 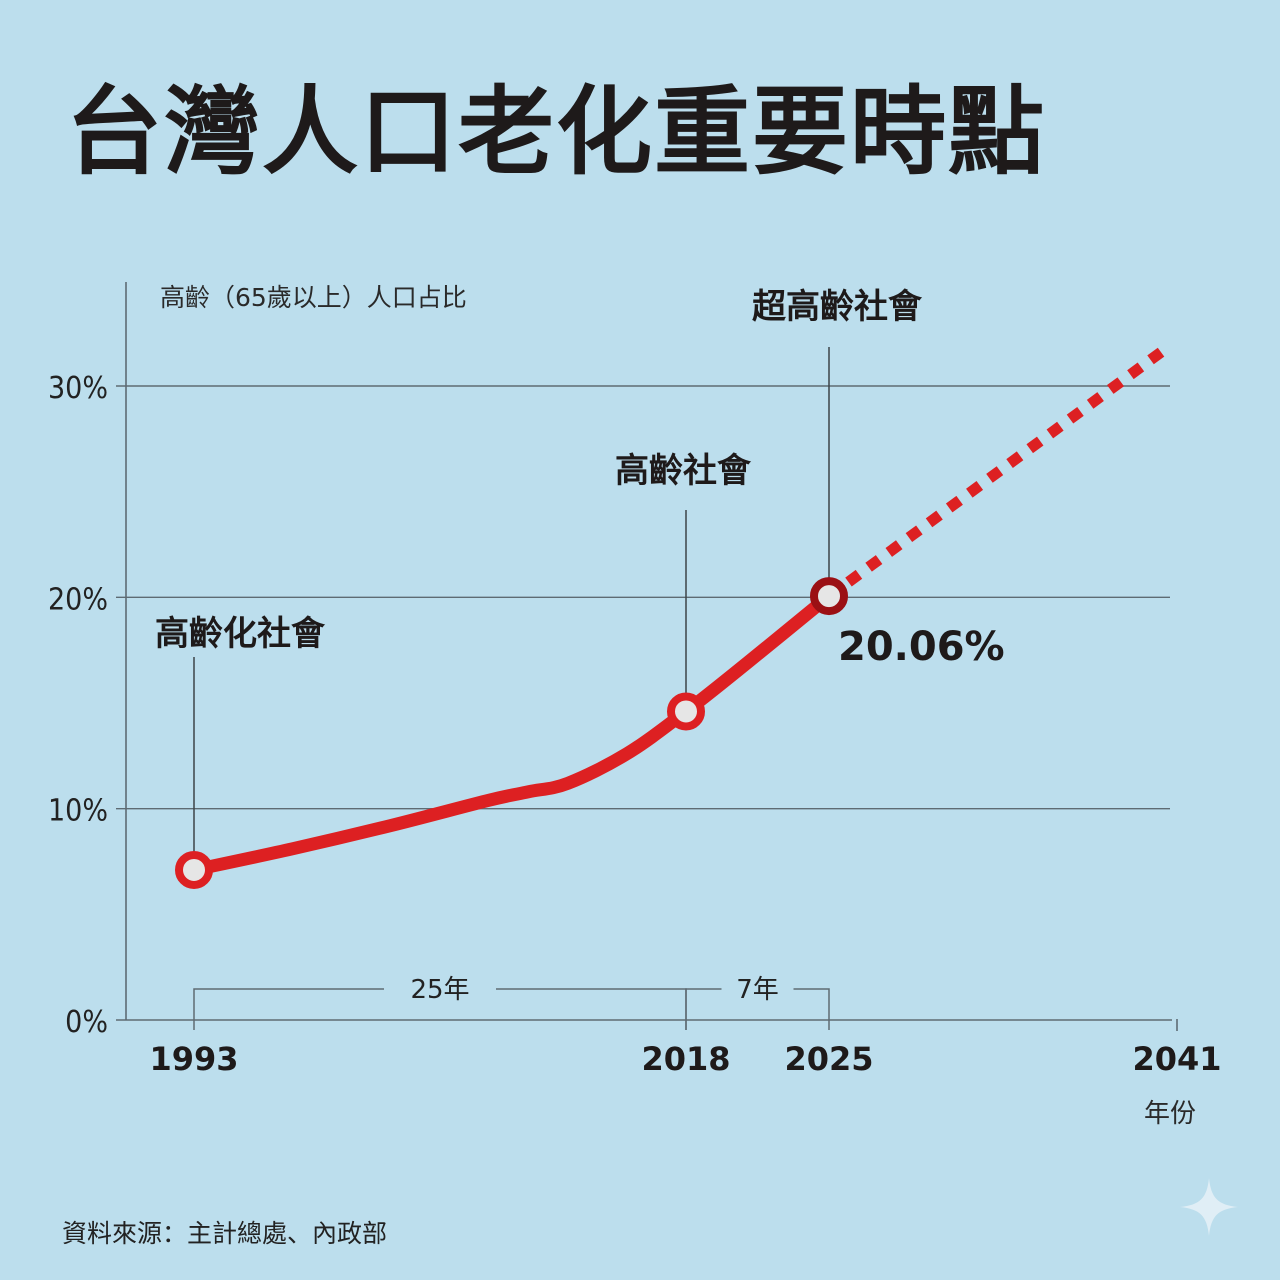 What do you see at coordinates (1170, 1114) in the screenshot?
I see `x-axis-title: 年份` at bounding box center [1170, 1114].